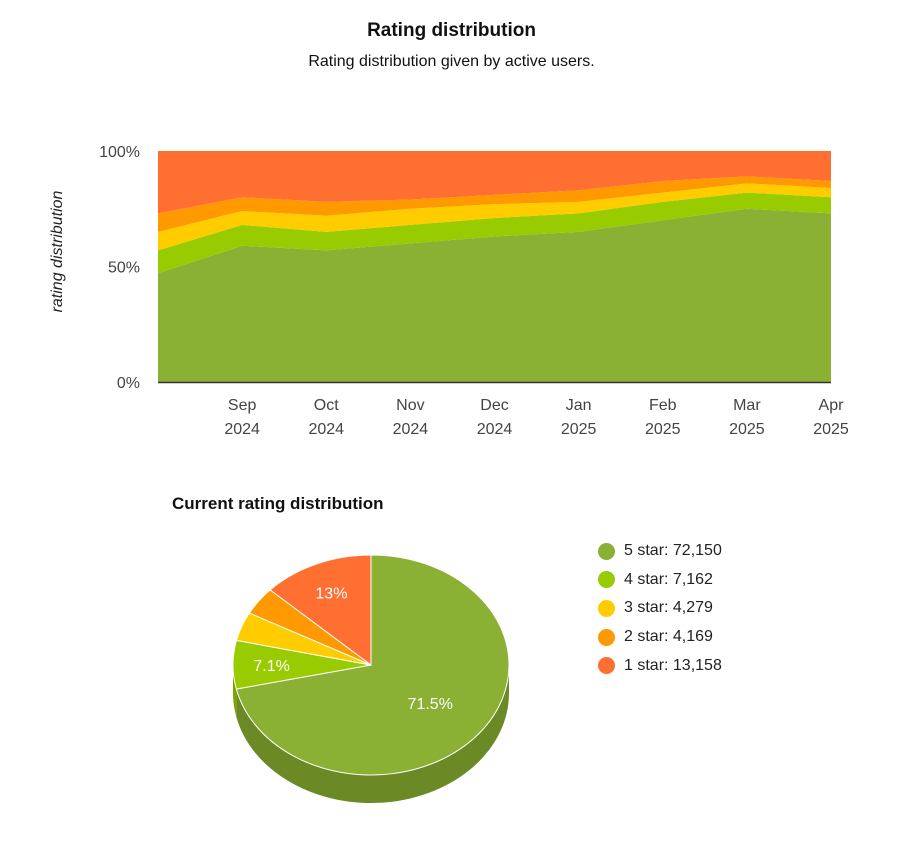 The height and width of the screenshot is (854, 903). Describe the element at coordinates (242, 417) in the screenshot. I see `x-tick-label: Sep 2024` at that location.